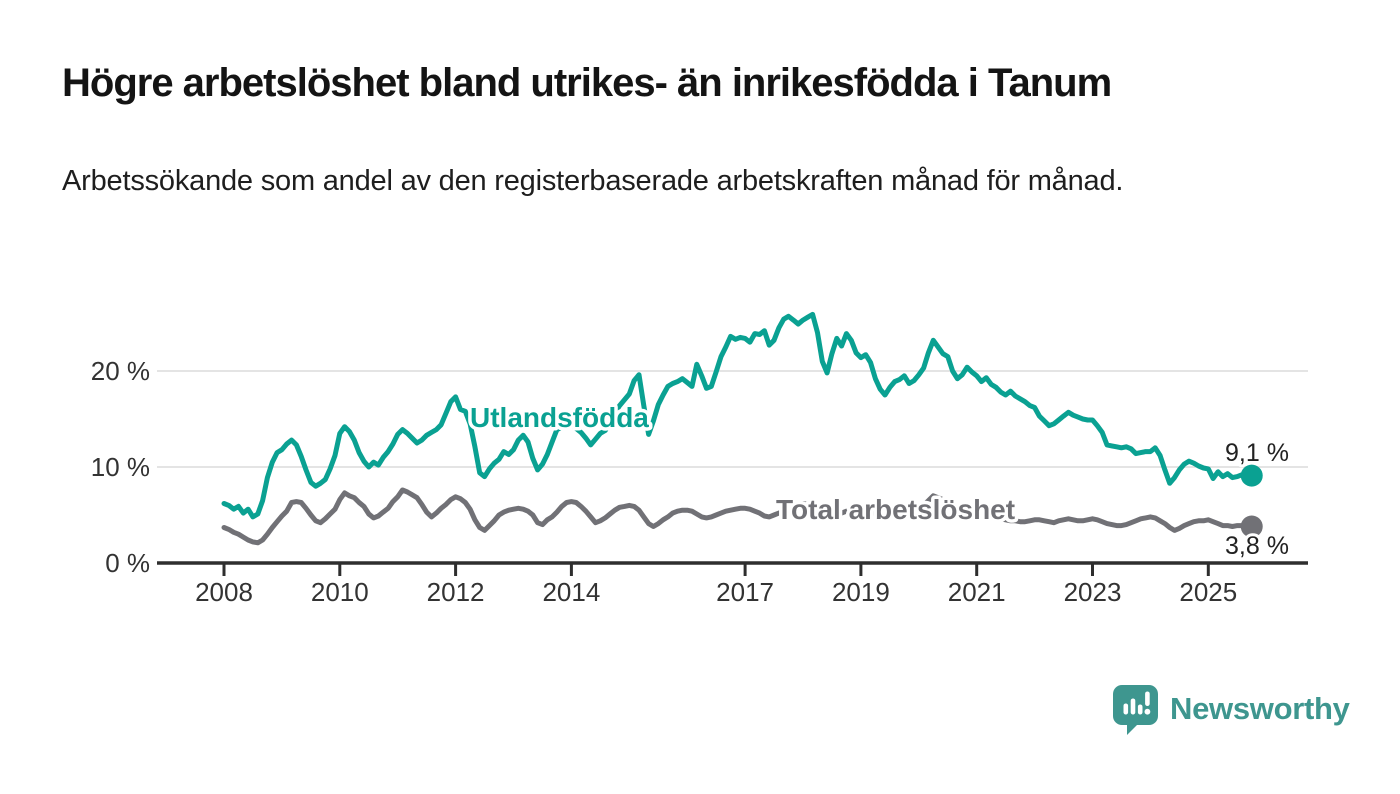 This screenshot has height=794, width=1400. What do you see at coordinates (1208, 592) in the screenshot?
I see `x-axis-tick-label: 2025` at bounding box center [1208, 592].